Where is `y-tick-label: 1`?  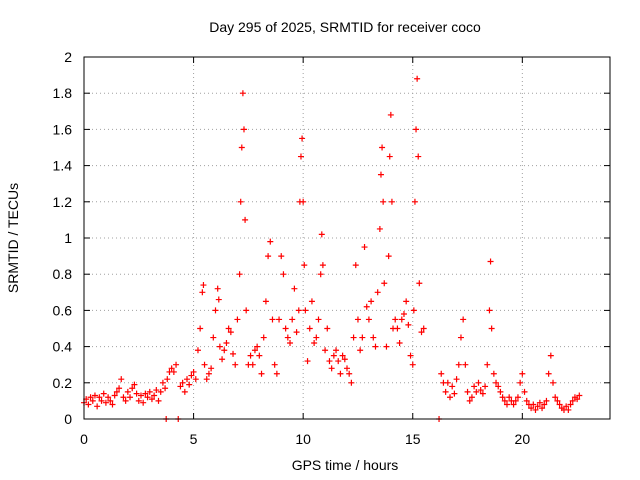
y-tick-label: 1 is located at coordinates (68, 238).